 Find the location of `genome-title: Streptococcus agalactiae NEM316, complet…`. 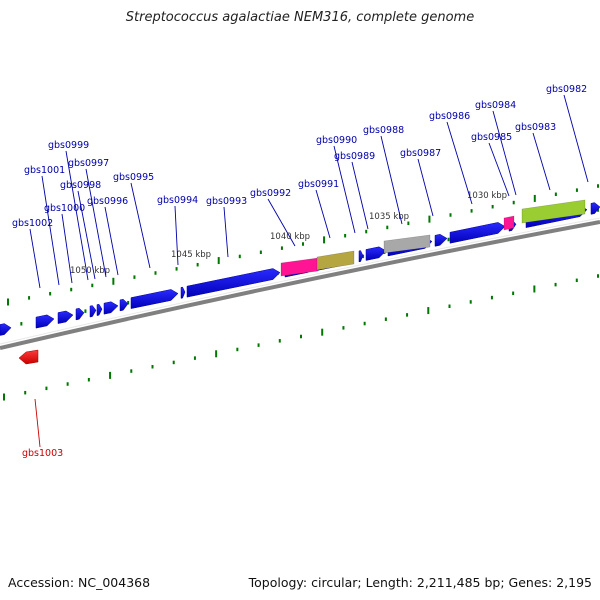

genome-title: Streptococcus agalactiae NEM316, complet… is located at coordinates (300, 17).